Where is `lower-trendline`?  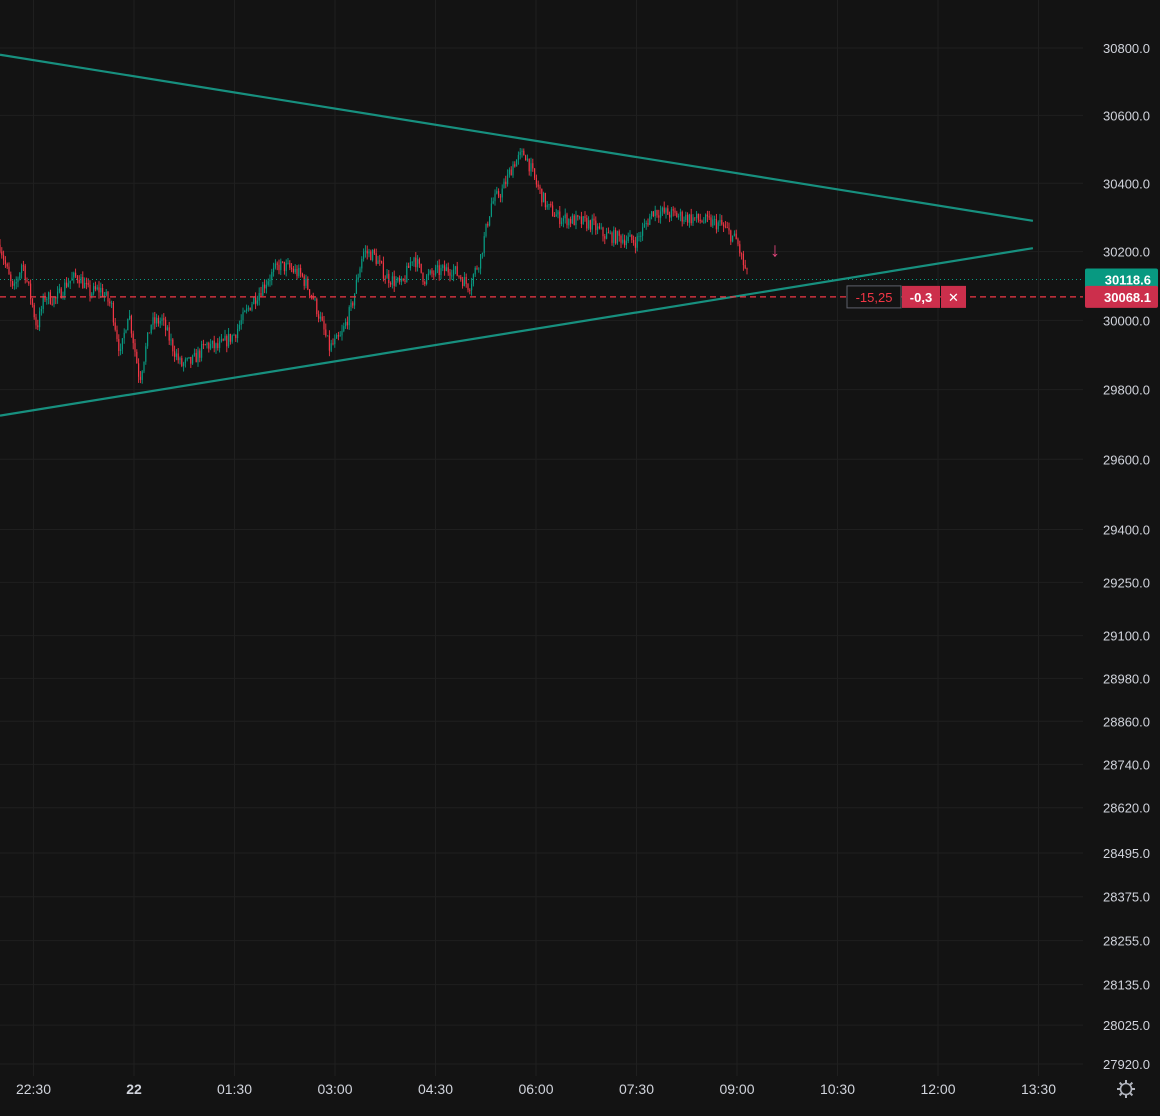
lower-trendline is located at coordinates (517, 332).